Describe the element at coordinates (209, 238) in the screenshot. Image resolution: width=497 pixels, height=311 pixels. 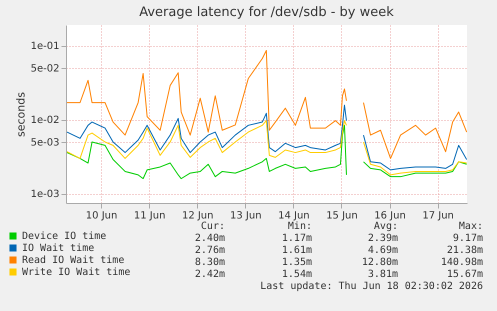
I see `text: 2.40m` at that location.